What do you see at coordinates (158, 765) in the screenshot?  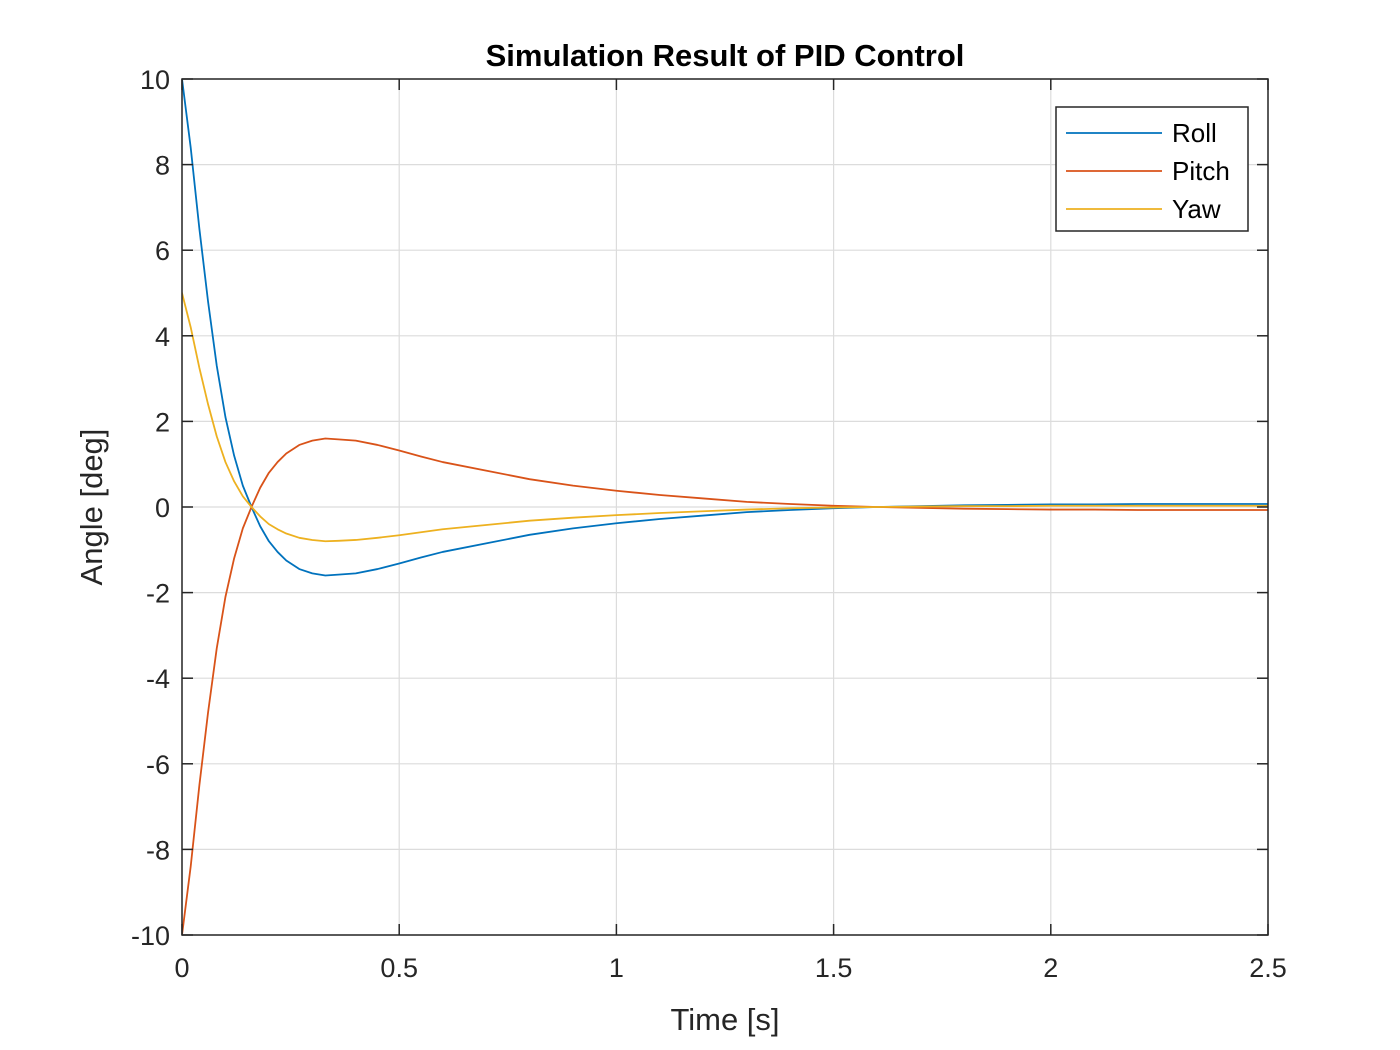 I see `y-tick-label: -6` at bounding box center [158, 765].